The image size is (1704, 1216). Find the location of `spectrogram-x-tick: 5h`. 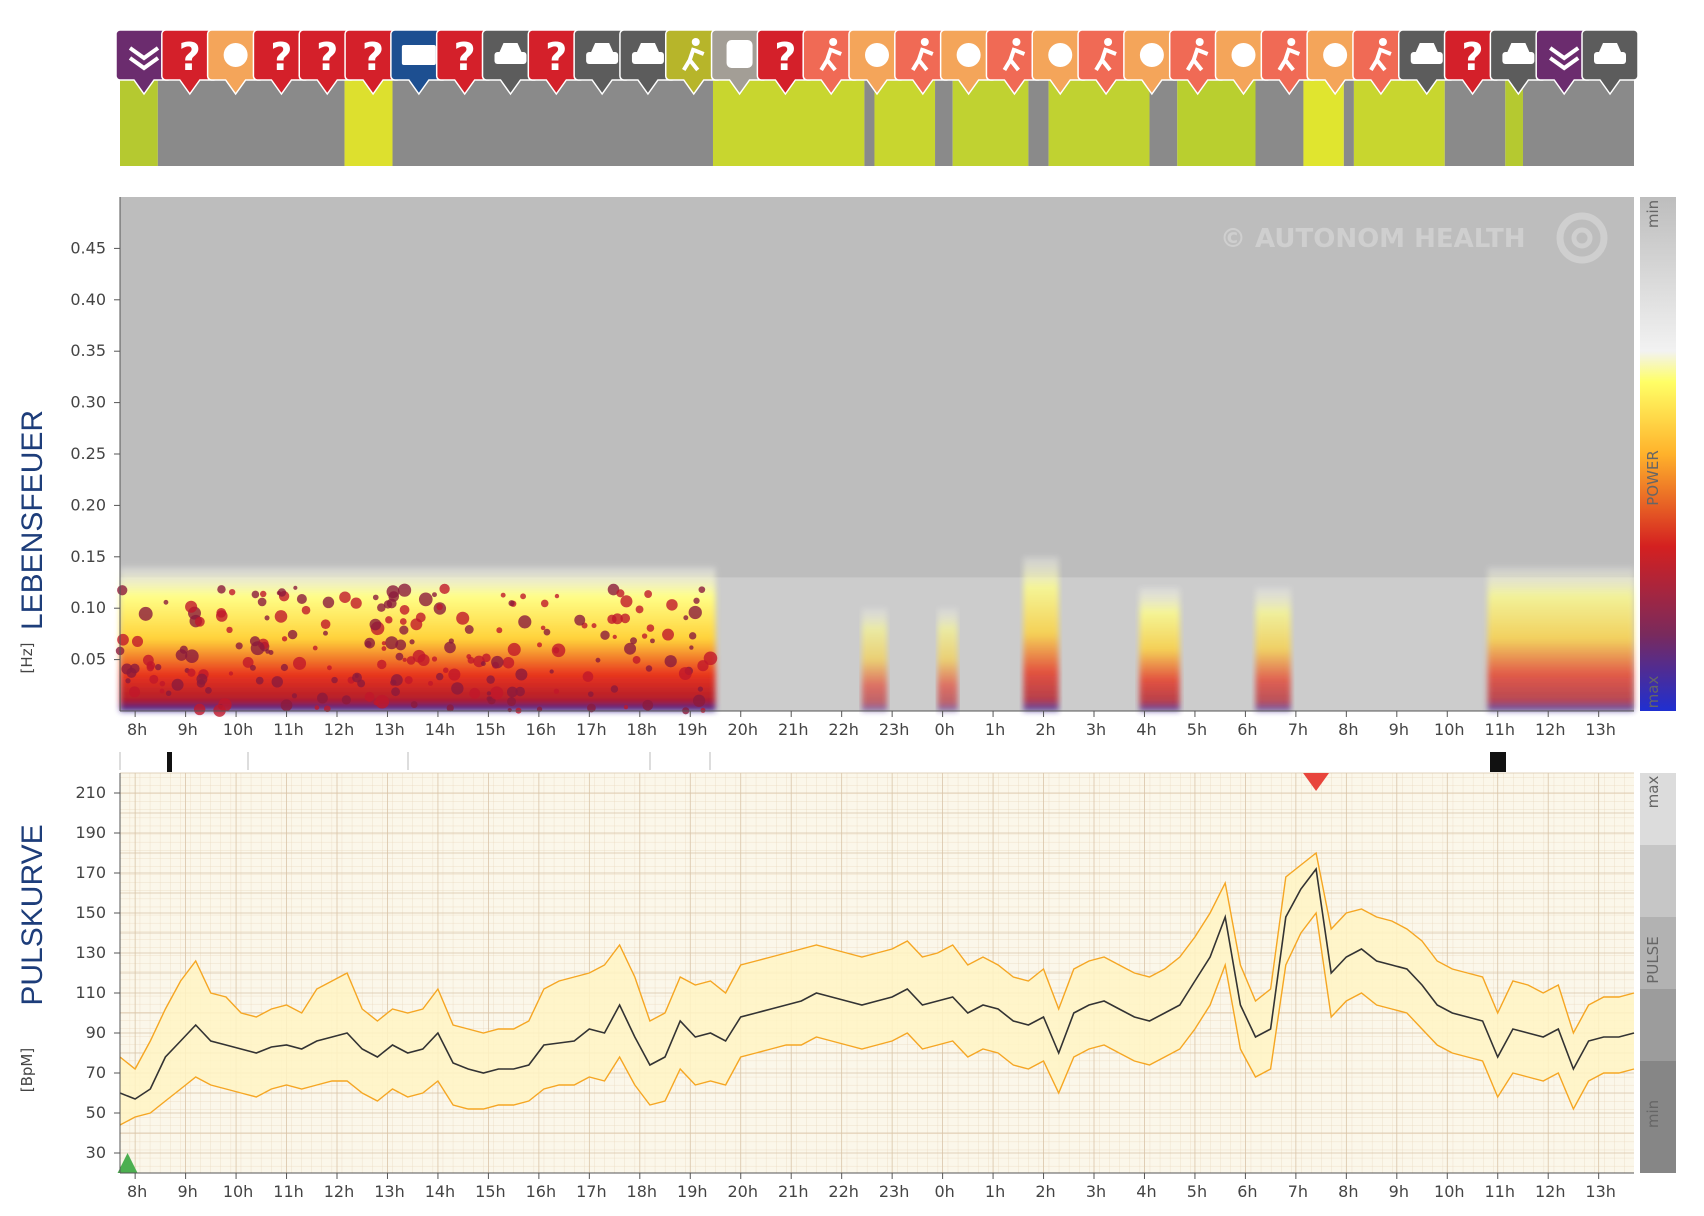

spectrogram-x-tick: 5h is located at coordinates (1197, 729).